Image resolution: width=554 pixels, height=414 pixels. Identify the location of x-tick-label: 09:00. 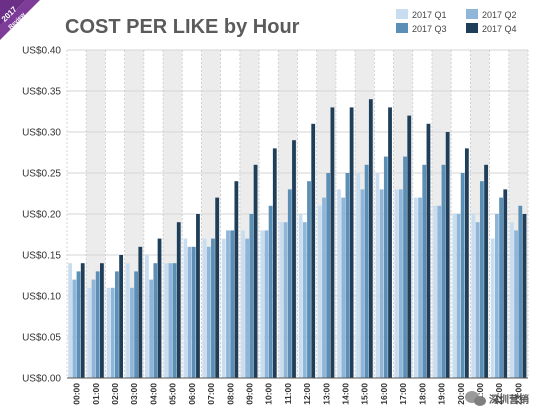
(249, 394).